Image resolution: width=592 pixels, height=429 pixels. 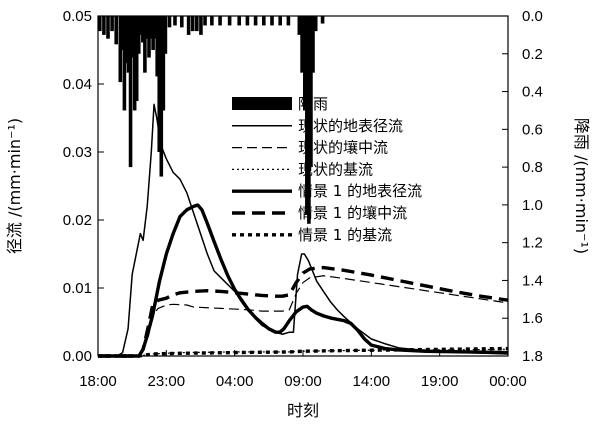 I want to click on left-y-tick-label: 0.02, so click(x=77, y=220).